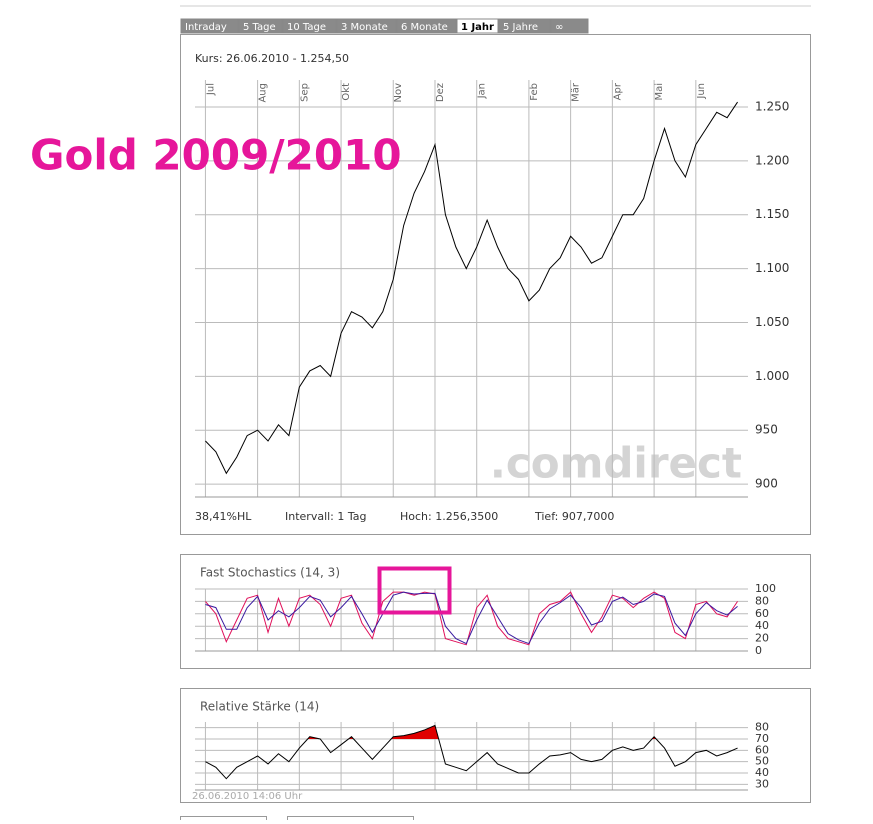 Image resolution: width=873 pixels, height=824 pixels. I want to click on y-tick-label: 900, so click(766, 484).